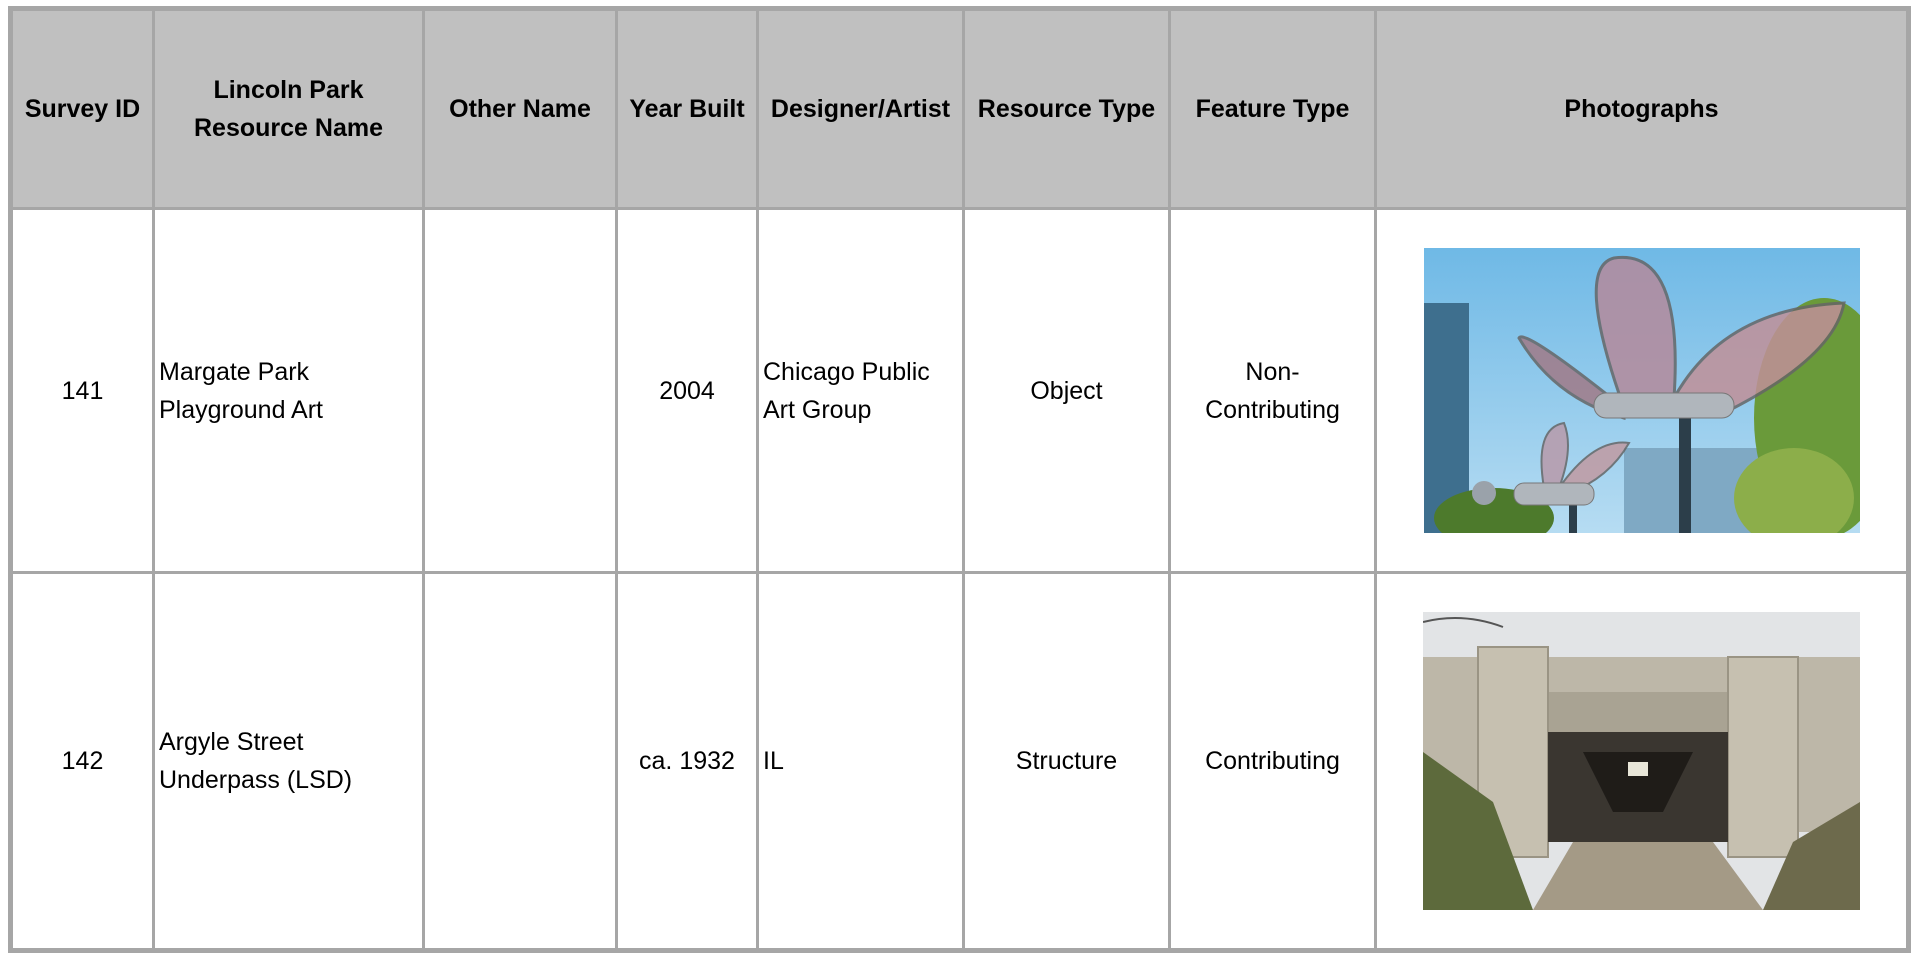  Describe the element at coordinates (1066, 761) in the screenshot. I see `cell: Structure` at that location.